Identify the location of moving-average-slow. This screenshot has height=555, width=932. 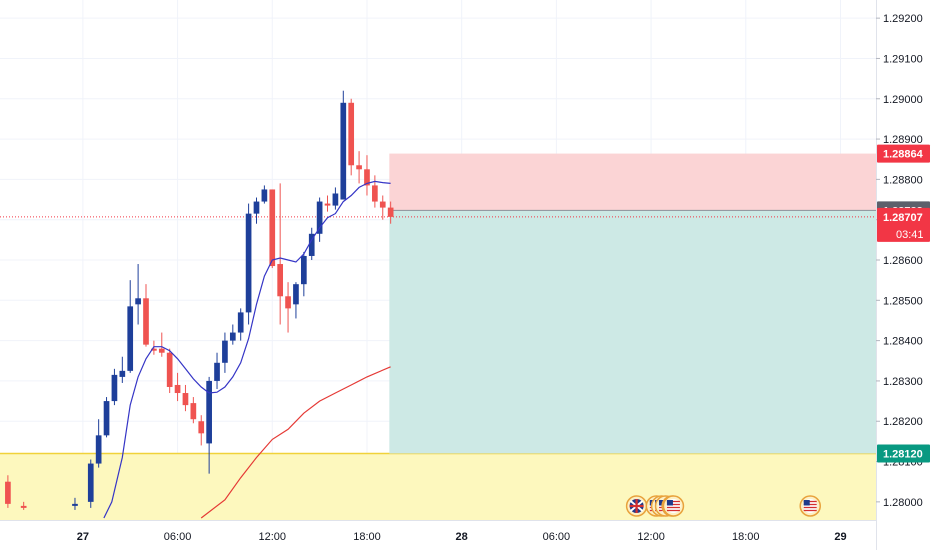
(295, 442).